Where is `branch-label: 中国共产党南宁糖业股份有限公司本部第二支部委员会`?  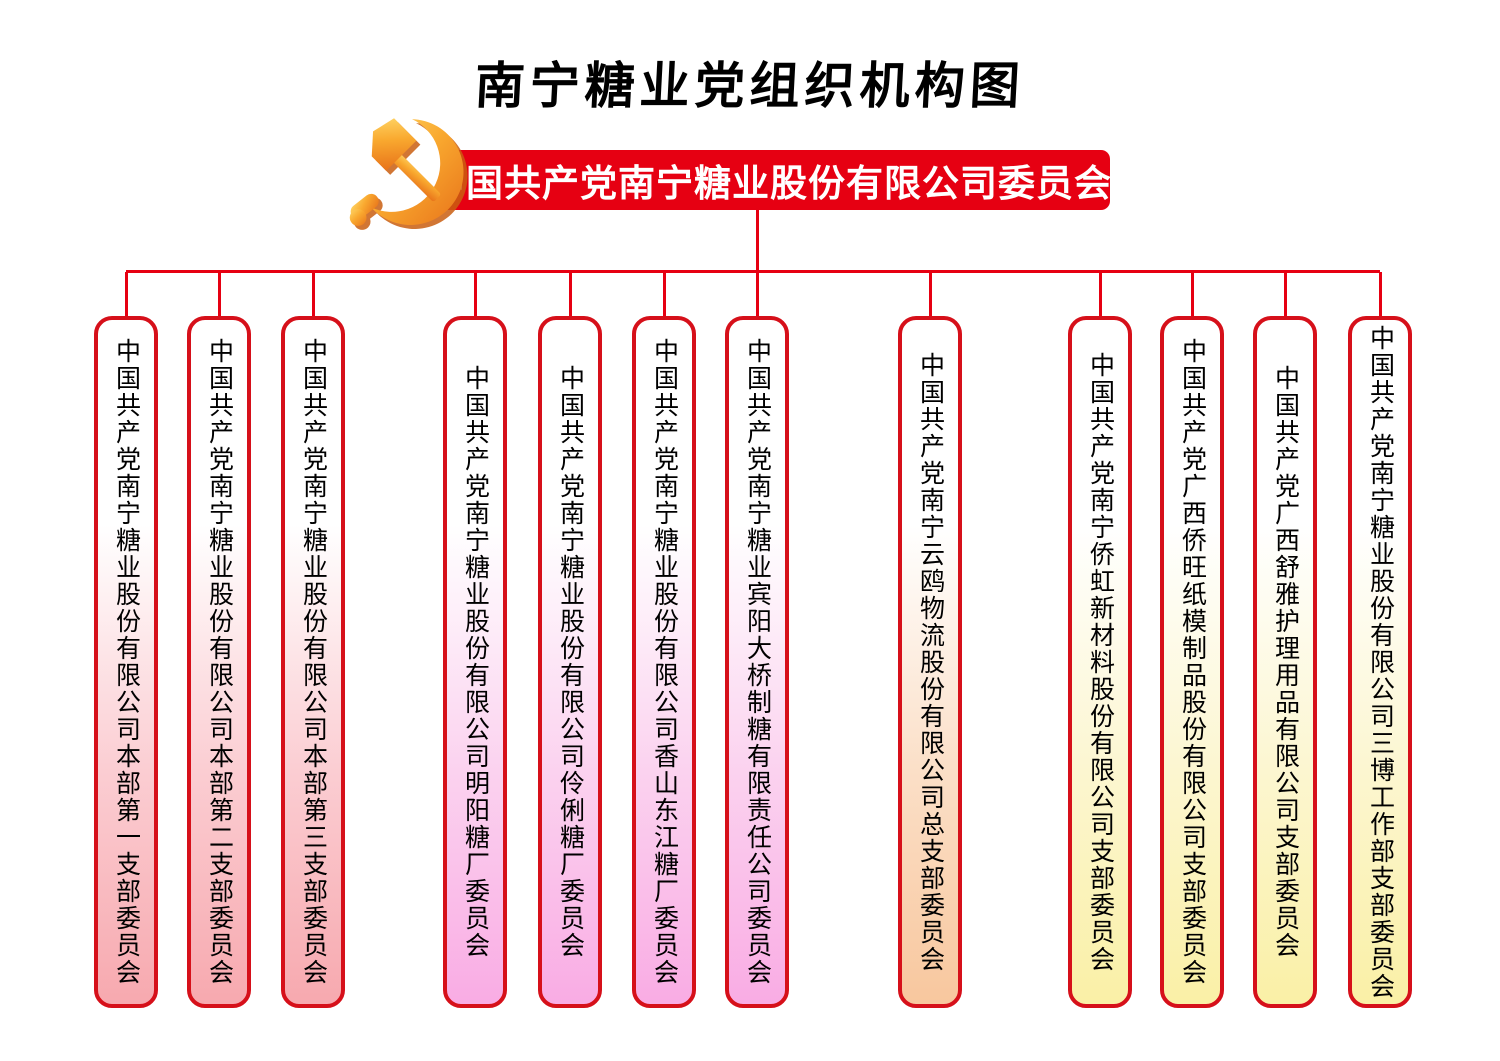
branch-label: 中国共产党南宁糖业股份有限公司本部第二支部委员会 is located at coordinates (219, 662).